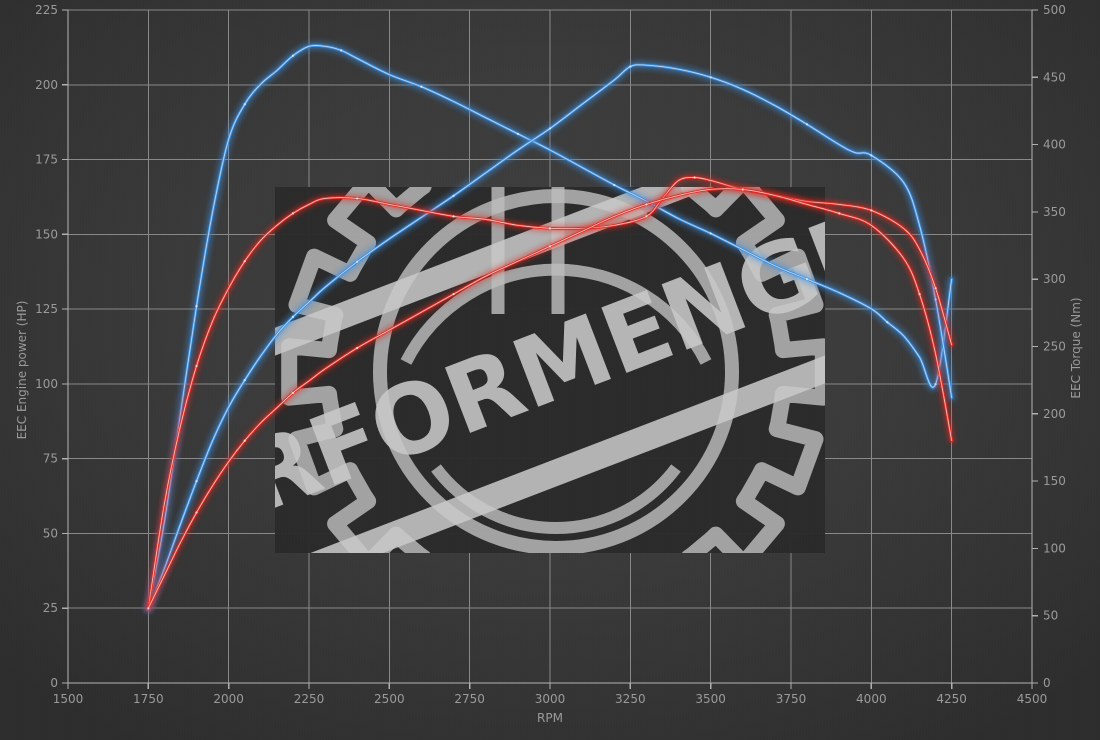 The height and width of the screenshot is (740, 1100). Describe the element at coordinates (46, 10) in the screenshot. I see `axis-tick-label: 225` at that location.